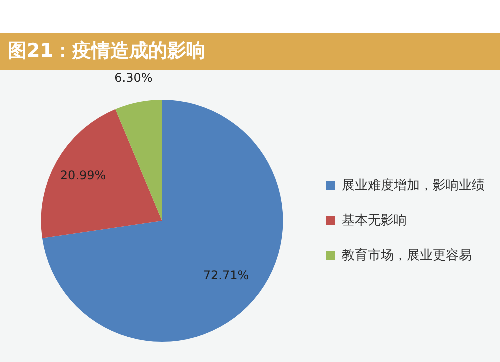  What do you see at coordinates (250, 51) in the screenshot?
I see `chart-title: 图21：疫情造成的影响` at bounding box center [250, 51].